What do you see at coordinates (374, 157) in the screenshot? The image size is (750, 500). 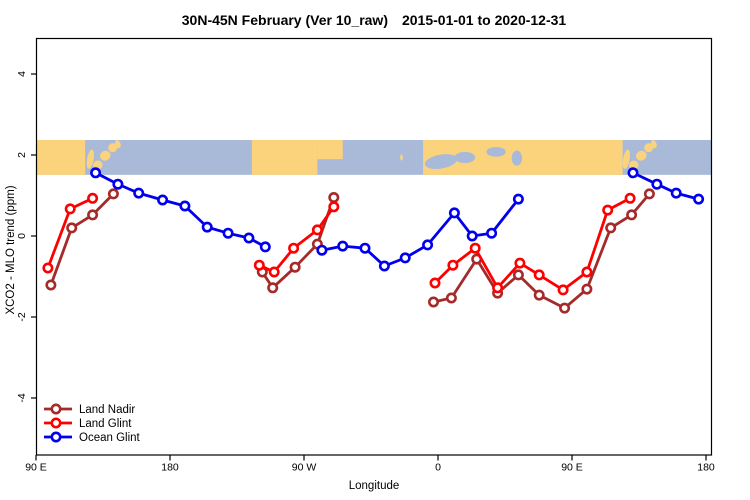 I see `latitude-band-map` at bounding box center [374, 157].